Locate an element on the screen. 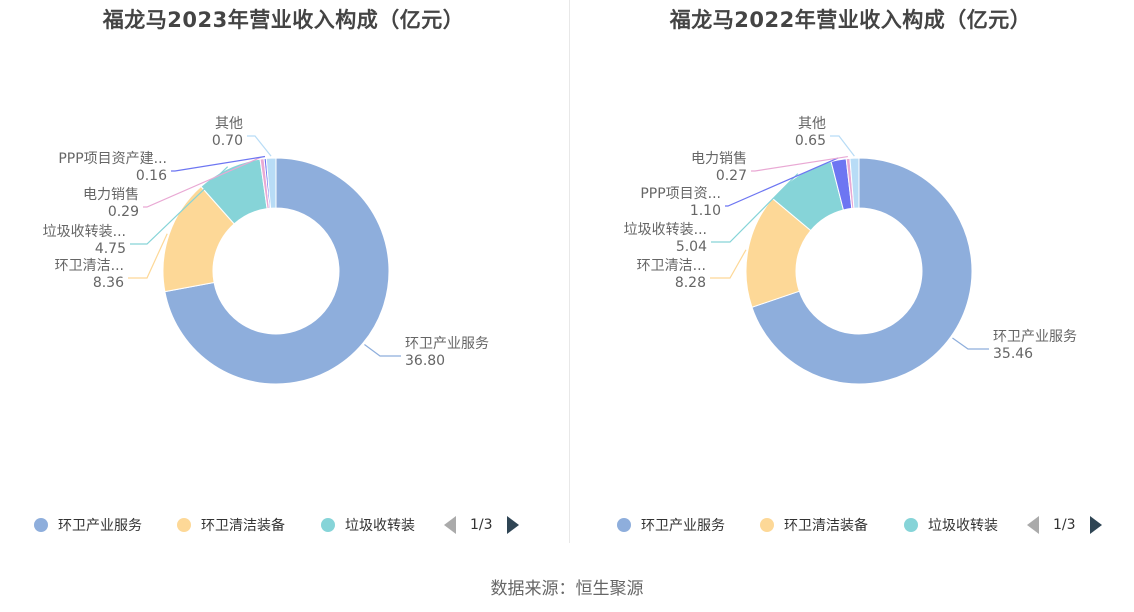  chart-title-2023: 福龙马2023年营业收入构成（亿元） is located at coordinates (283, 20).